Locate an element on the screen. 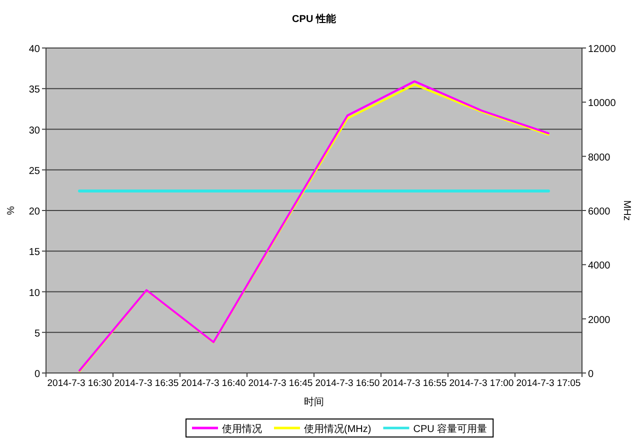 The height and width of the screenshot is (445, 640). y-tick-label: 15 is located at coordinates (34, 252).